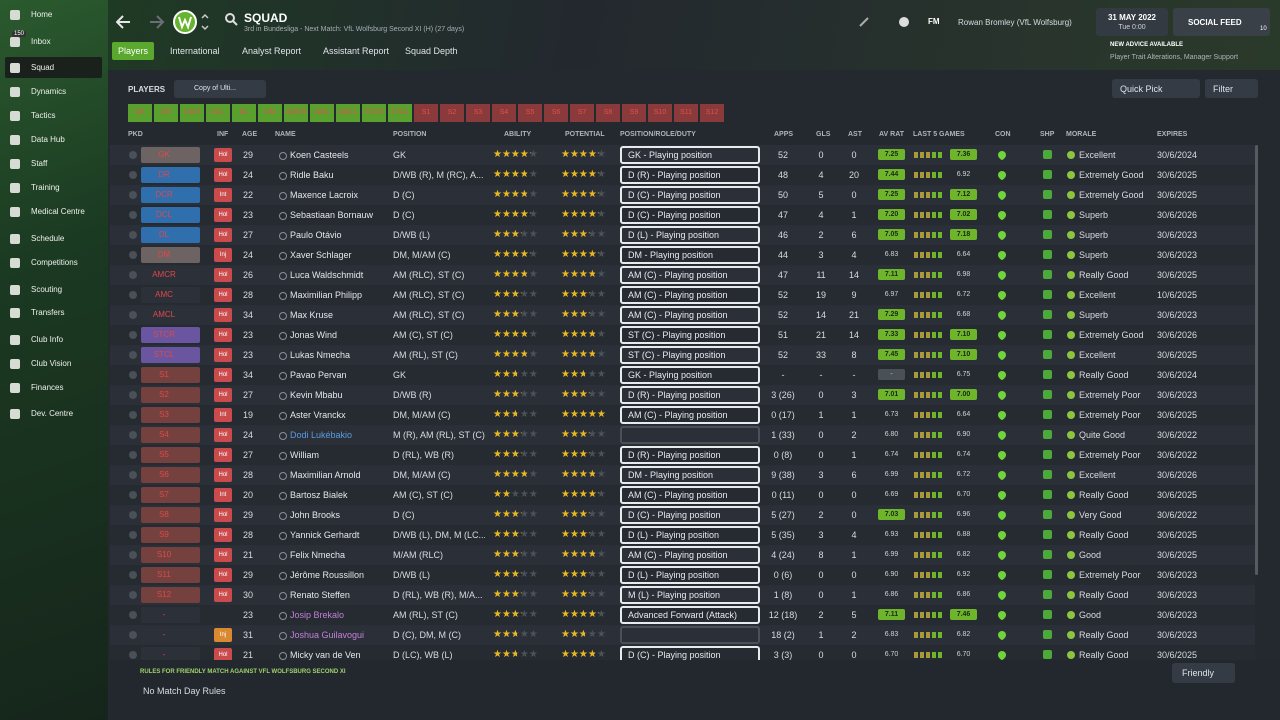 This screenshot has width=1280, height=720. I want to click on position-button: S10, so click(660, 113).